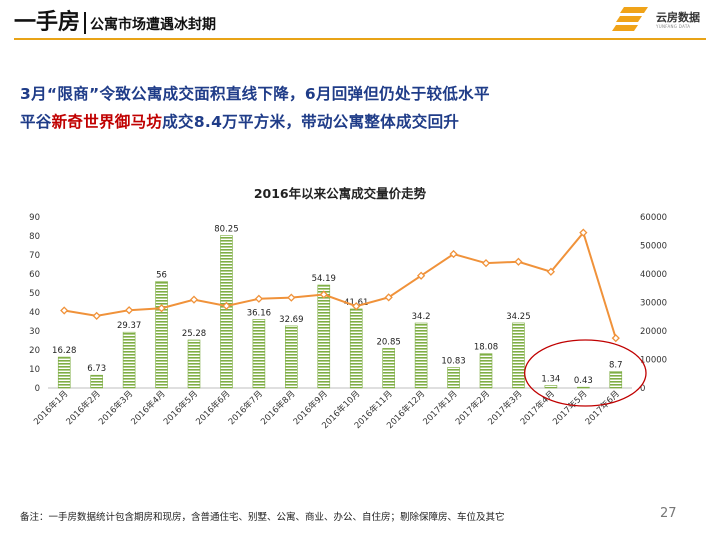  Describe the element at coordinates (85, 23) in the screenshot. I see `title-separator` at that location.